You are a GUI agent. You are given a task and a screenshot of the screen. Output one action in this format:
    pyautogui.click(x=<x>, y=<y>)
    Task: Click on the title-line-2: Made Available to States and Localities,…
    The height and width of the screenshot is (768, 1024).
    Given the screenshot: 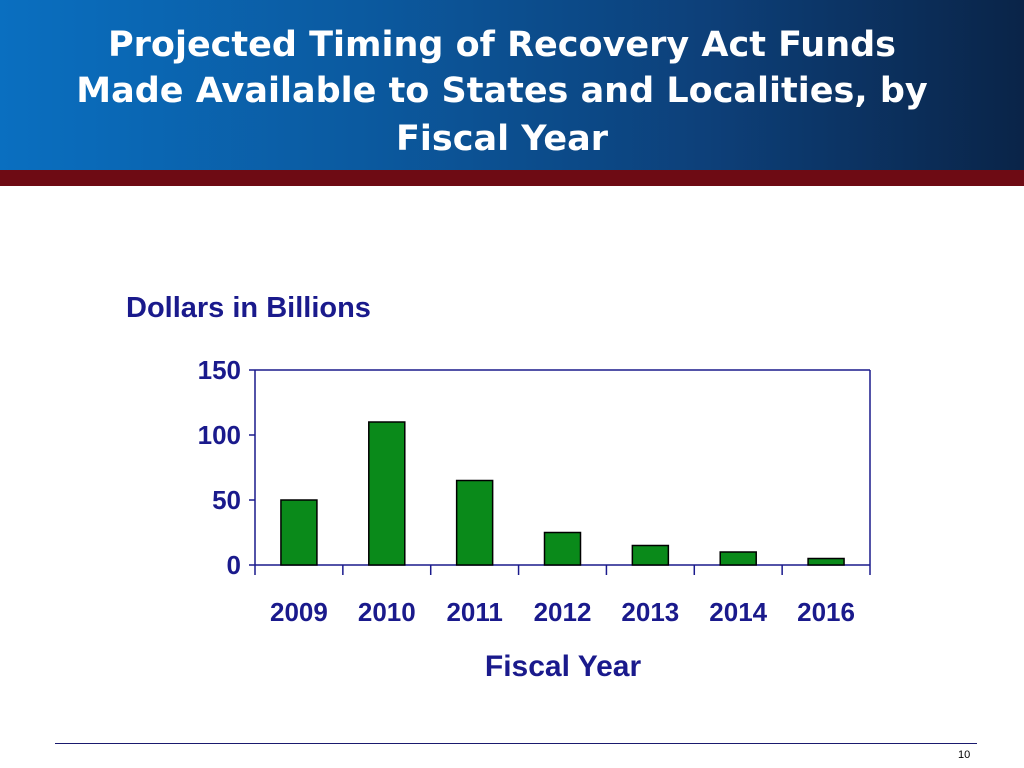 What is the action you would take?
    pyautogui.click(x=502, y=91)
    